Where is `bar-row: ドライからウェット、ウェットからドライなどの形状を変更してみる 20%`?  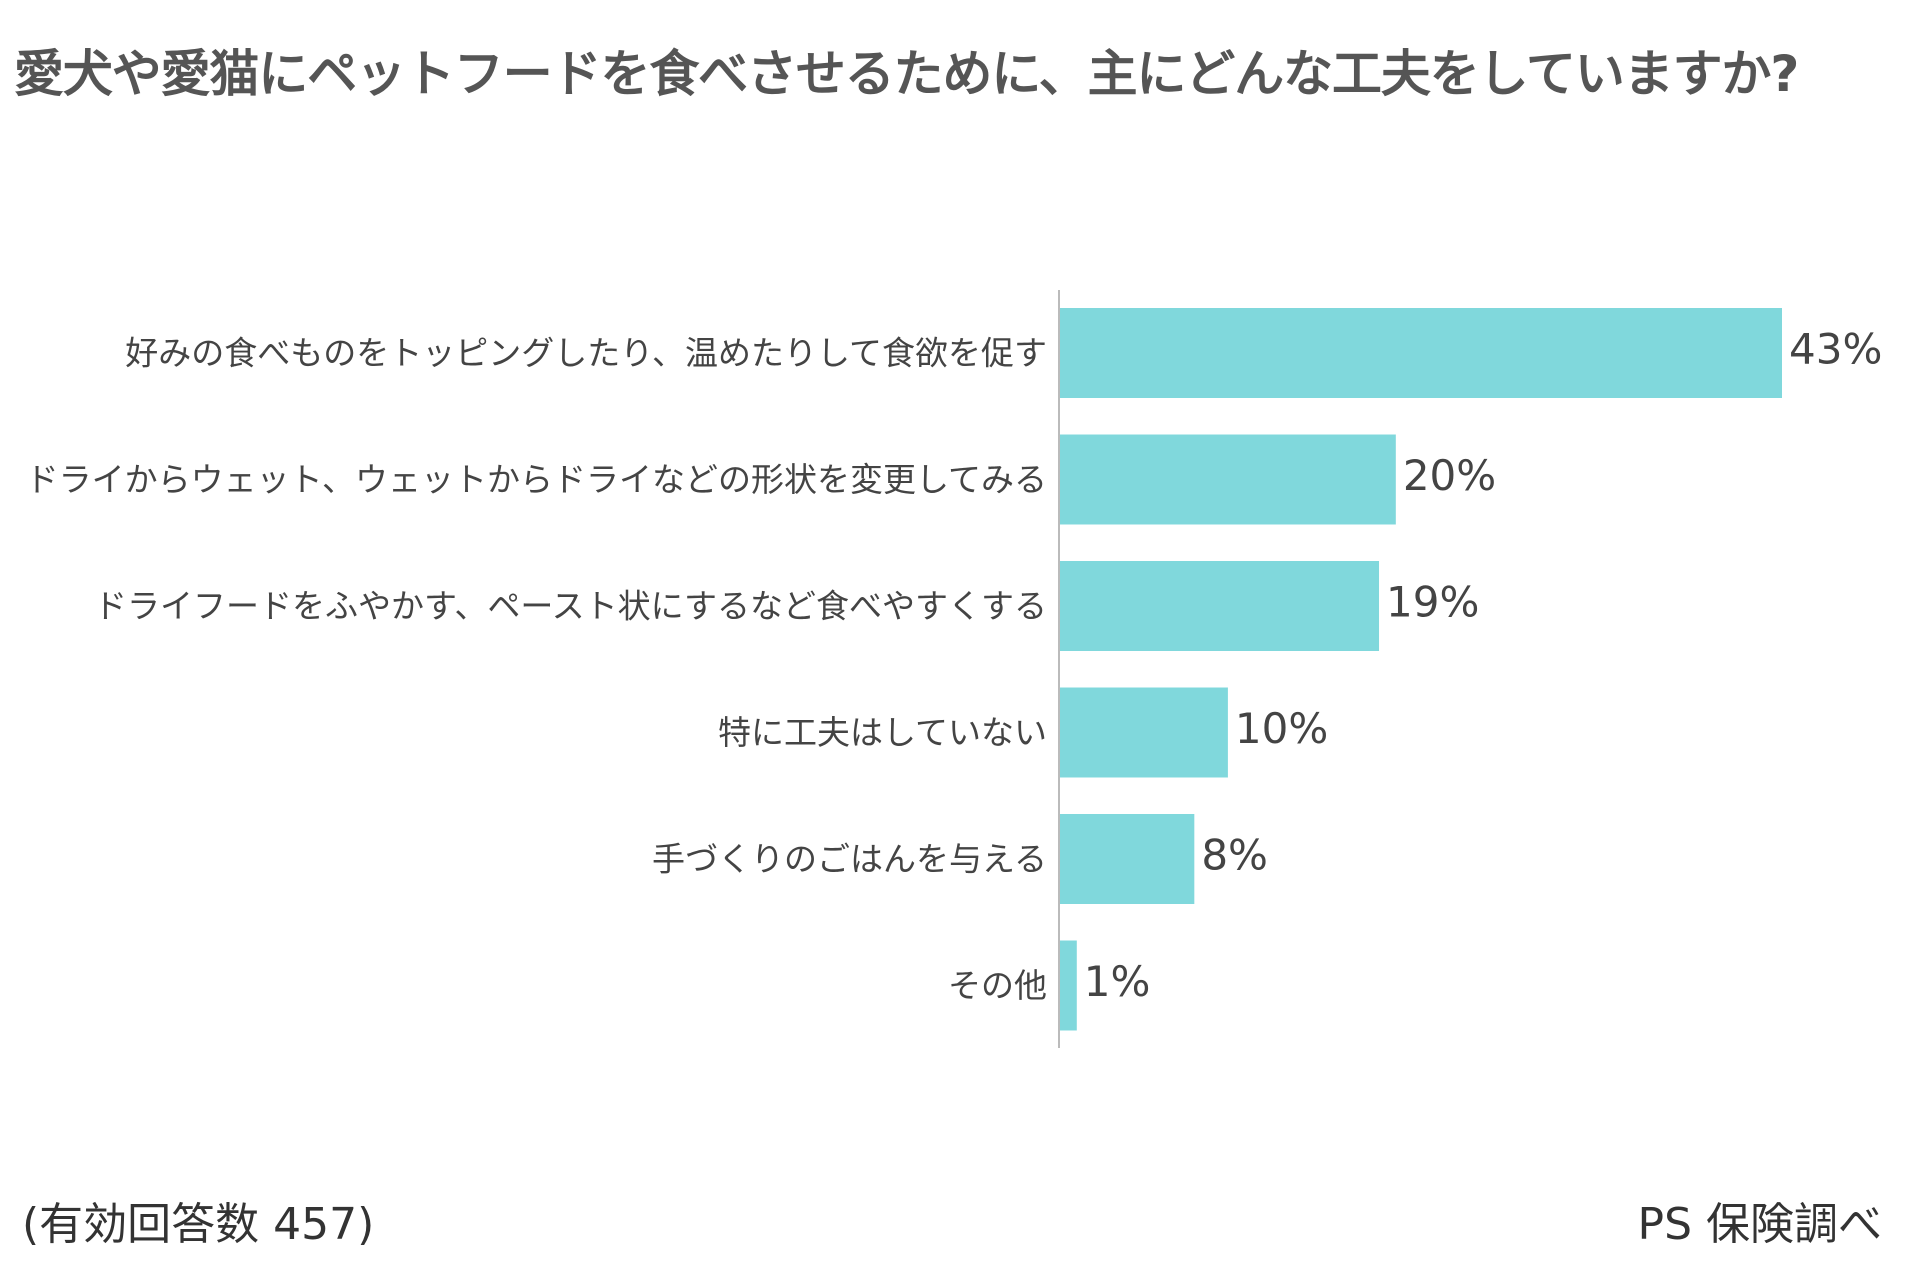 bar-row: ドライからウェット、ウェットからドライなどの形状を変更してみる 20% is located at coordinates (761, 479).